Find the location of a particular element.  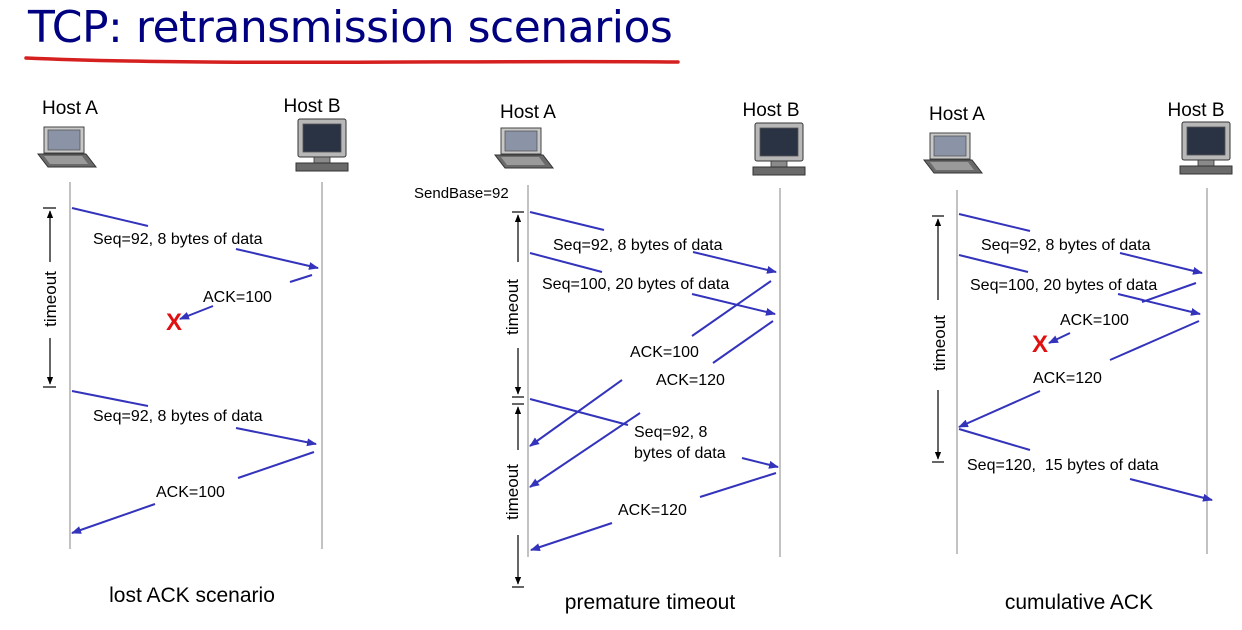

segment-label: bytes of data is located at coordinates (680, 453).